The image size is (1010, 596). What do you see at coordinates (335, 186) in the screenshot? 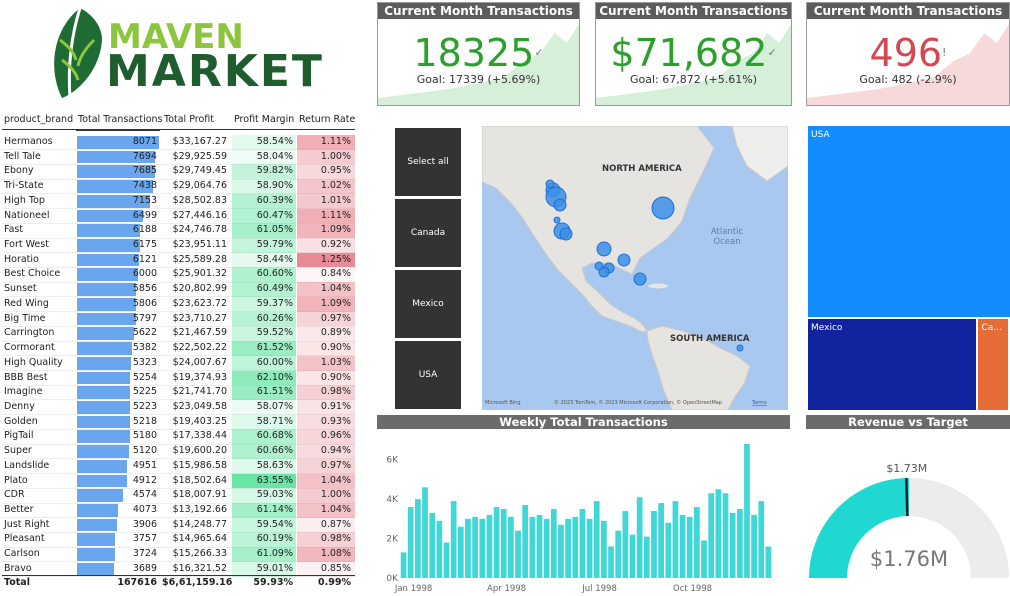
I see `table-cell: 1.02%` at bounding box center [335, 186].